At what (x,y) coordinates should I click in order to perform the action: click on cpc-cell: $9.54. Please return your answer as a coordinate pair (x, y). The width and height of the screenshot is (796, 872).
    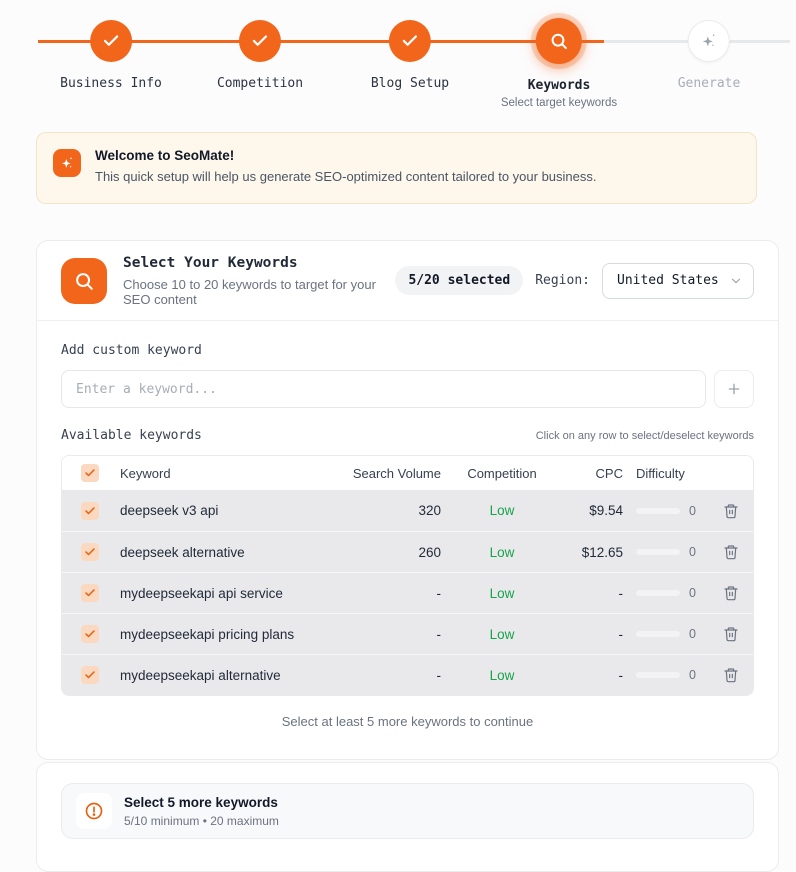
    Looking at the image, I should click on (606, 510).